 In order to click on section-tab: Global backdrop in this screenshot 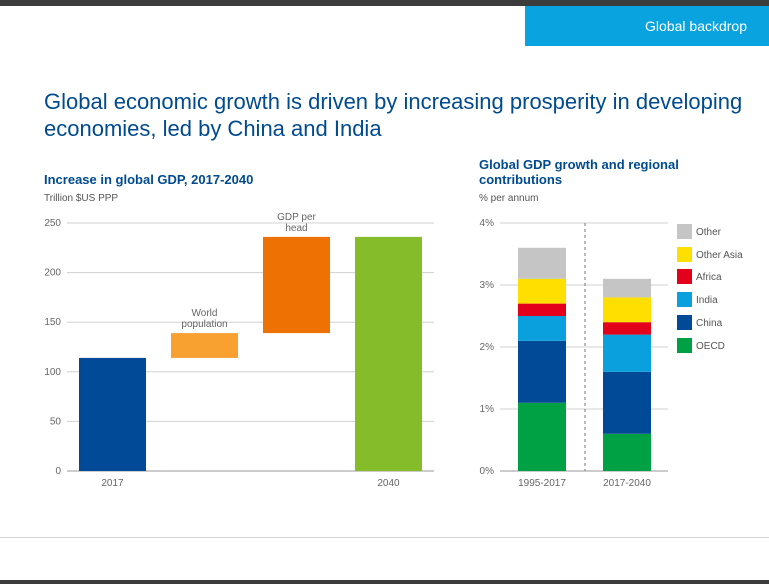, I will do `click(647, 26)`.